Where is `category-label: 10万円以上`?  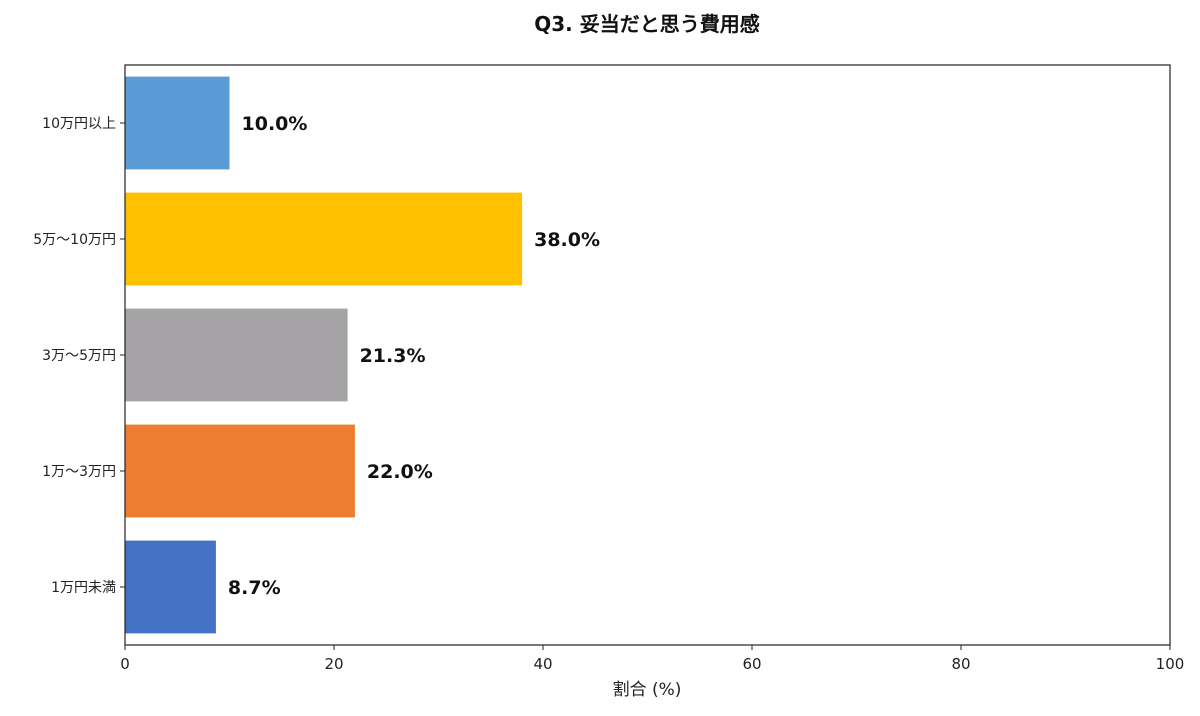 category-label: 10万円以上 is located at coordinates (79, 124).